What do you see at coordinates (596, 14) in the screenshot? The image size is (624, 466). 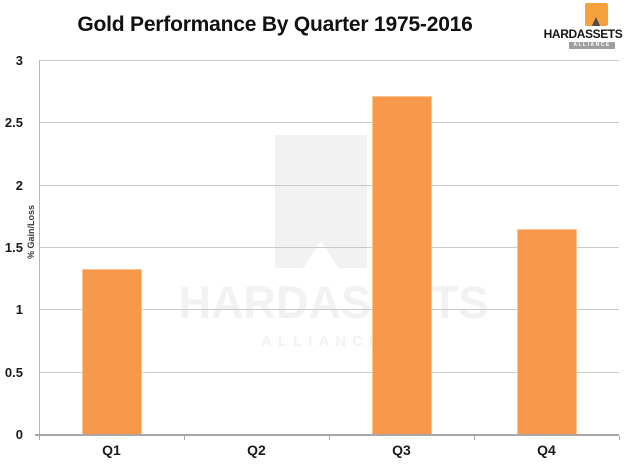 I see `gold-vault-icon` at bounding box center [596, 14].